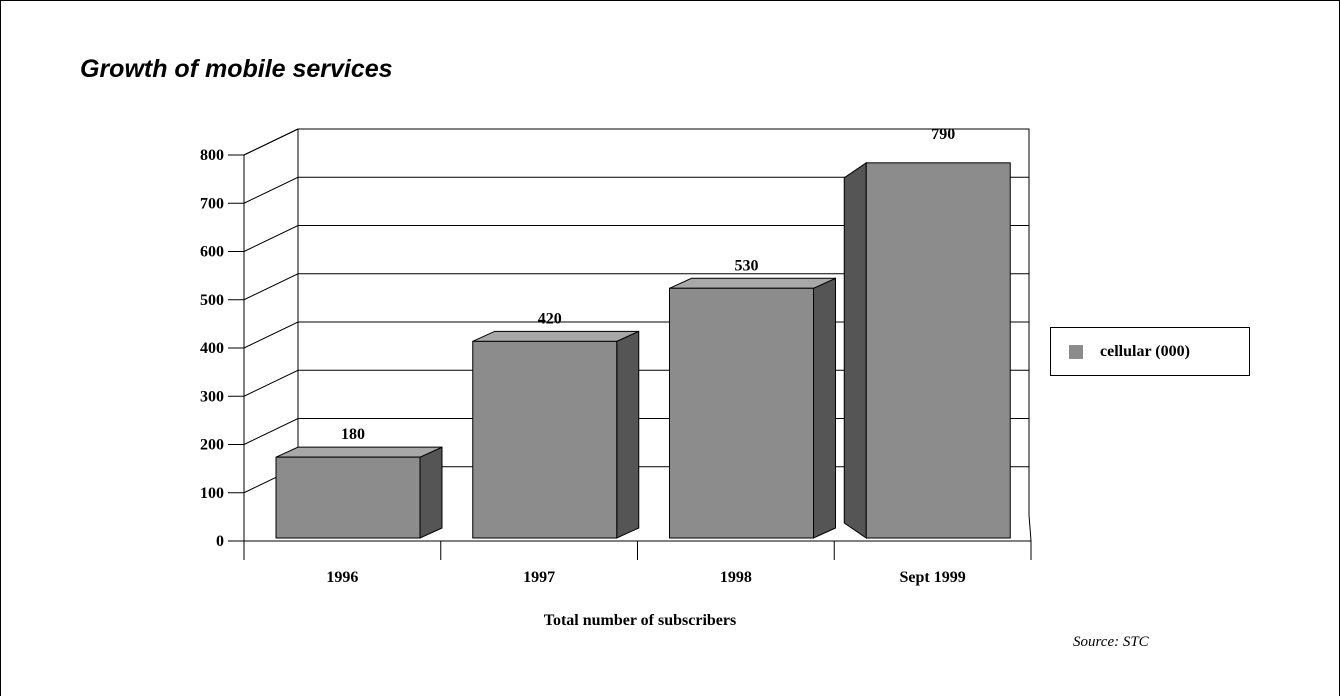 This screenshot has height=697, width=1340. What do you see at coordinates (212, 493) in the screenshot?
I see `y-tick-label: 100` at bounding box center [212, 493].